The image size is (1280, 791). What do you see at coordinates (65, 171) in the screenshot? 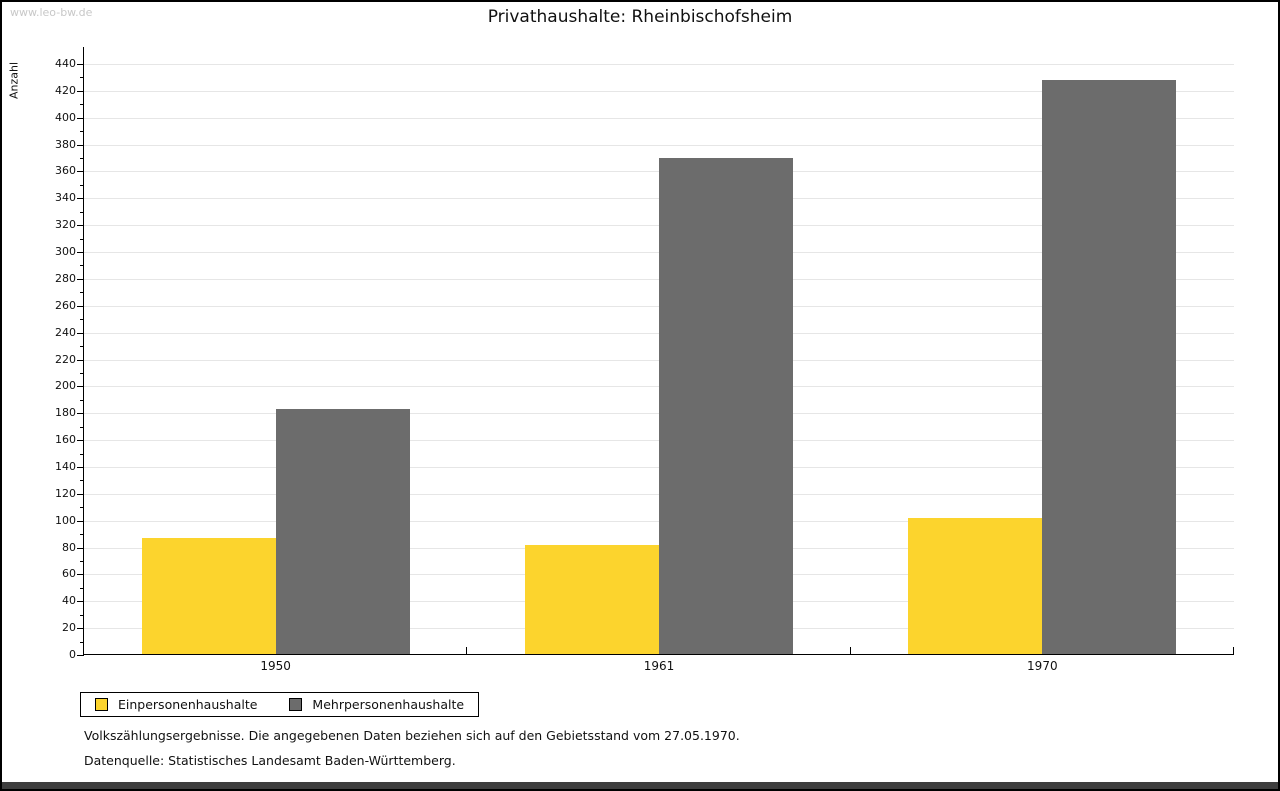
I see `y-tick-label-360: 360` at bounding box center [65, 171].